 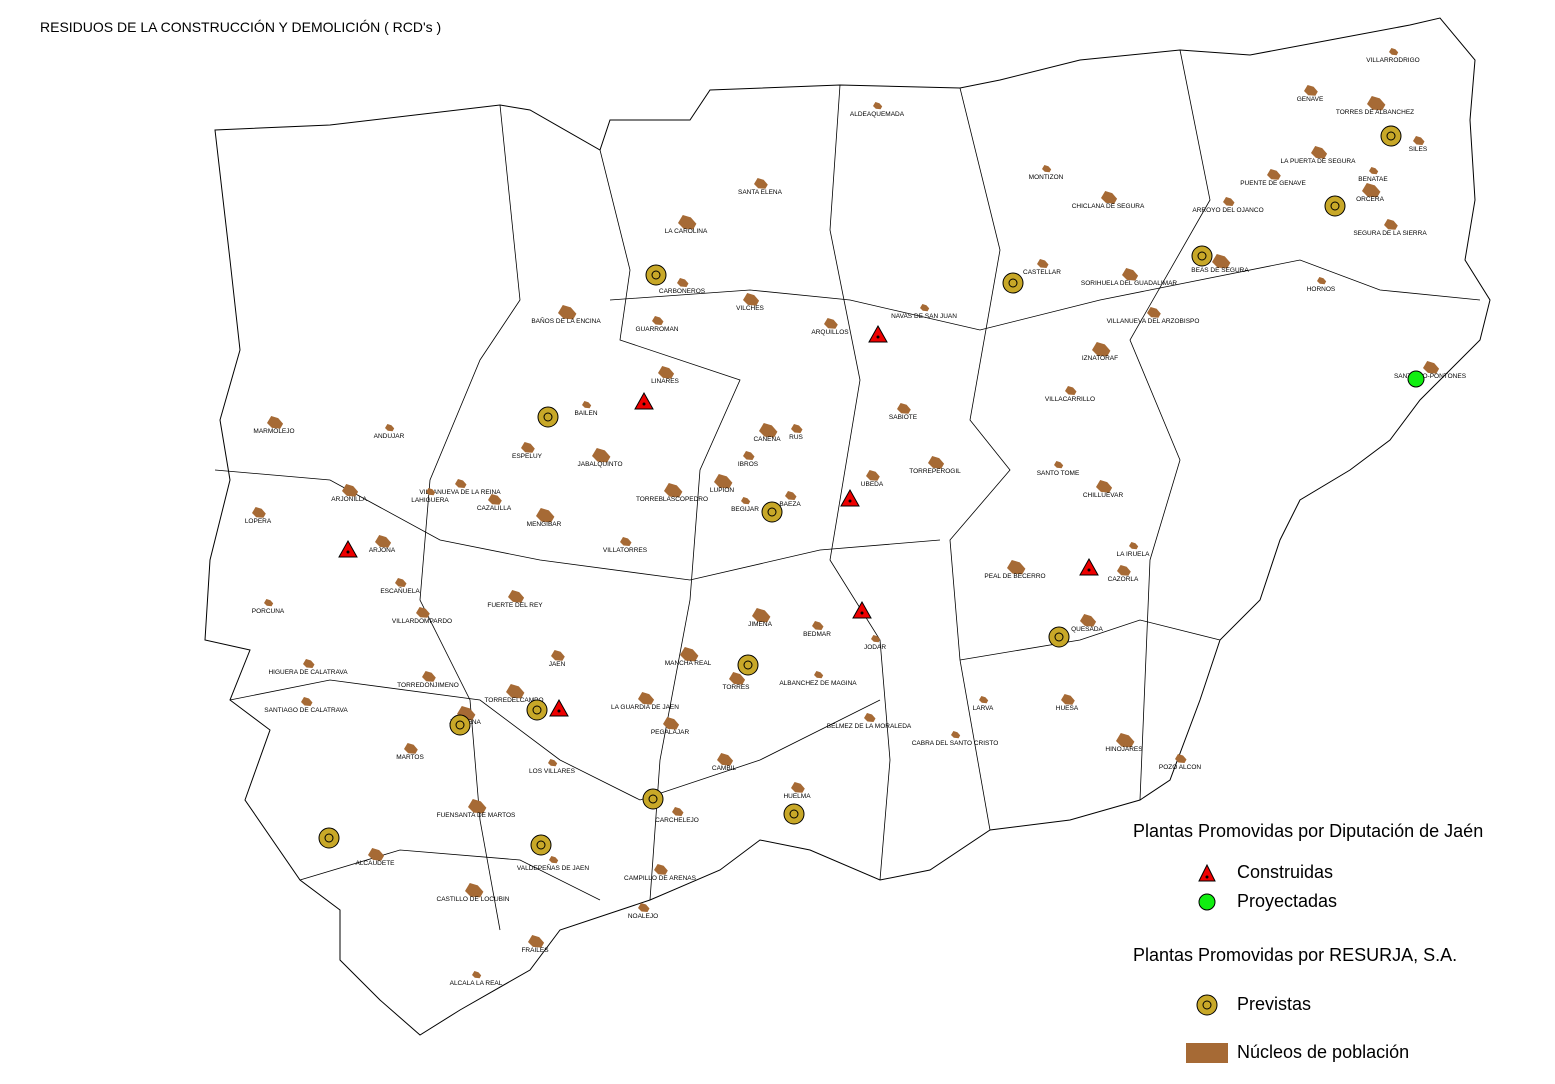 I want to click on town-label: ALBANCHEZ DE MAGINA, so click(x=818, y=683).